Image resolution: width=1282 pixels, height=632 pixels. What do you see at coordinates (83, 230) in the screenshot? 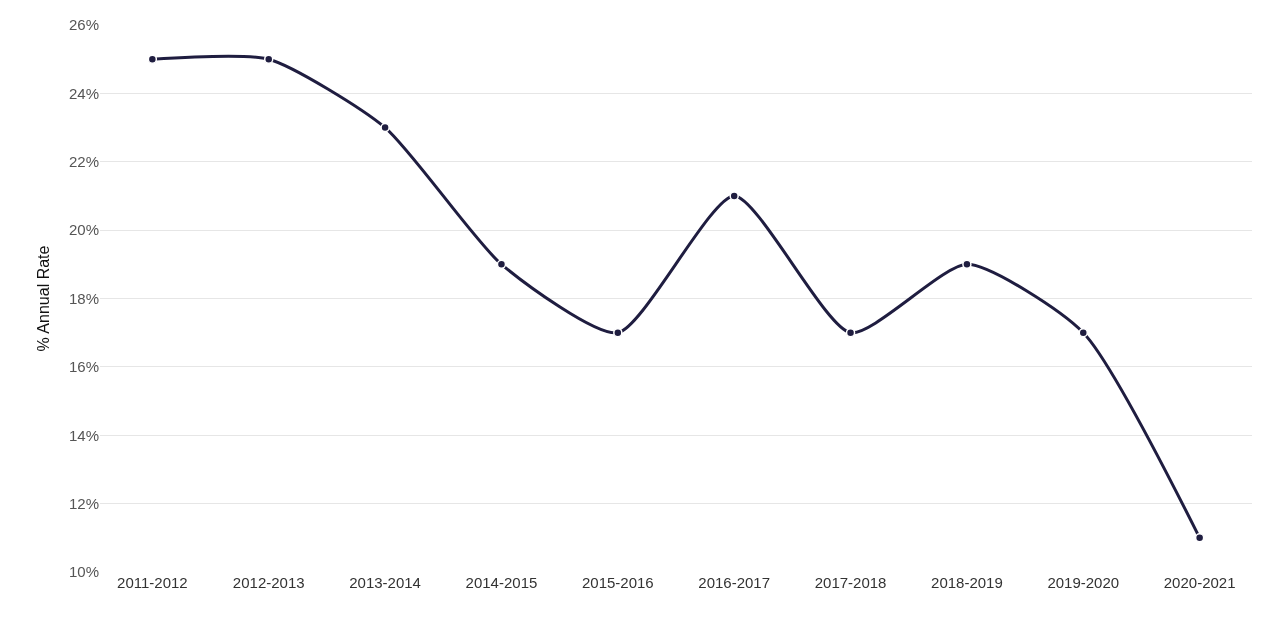
I see `y-tick-label: 20%` at bounding box center [83, 230].